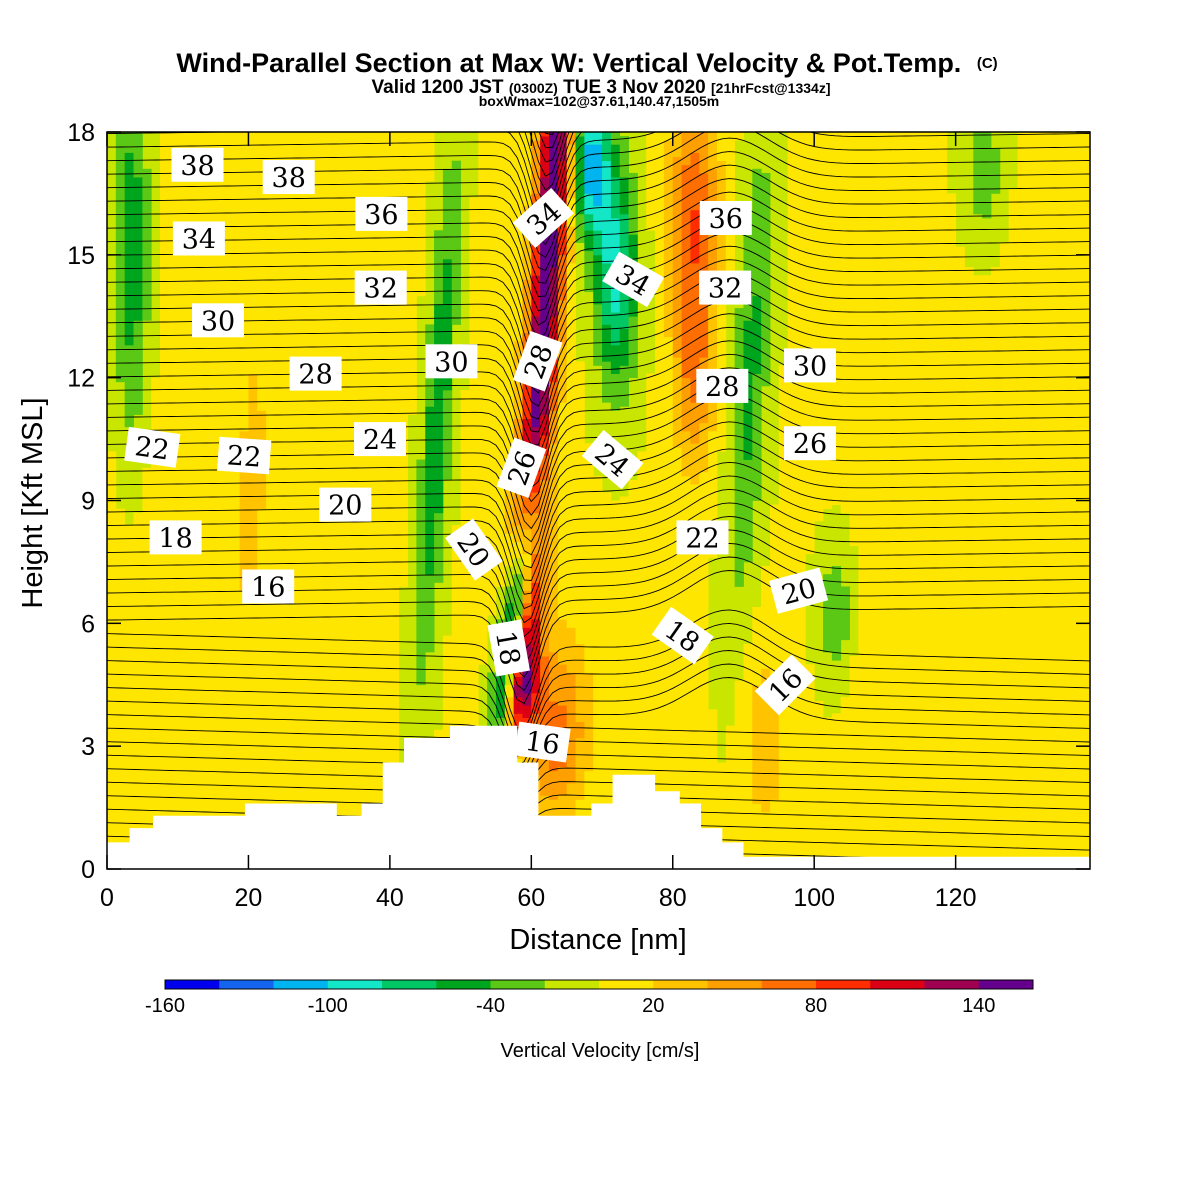  What do you see at coordinates (537, 361) in the screenshot?
I see `contour-label-13: 28` at bounding box center [537, 361].